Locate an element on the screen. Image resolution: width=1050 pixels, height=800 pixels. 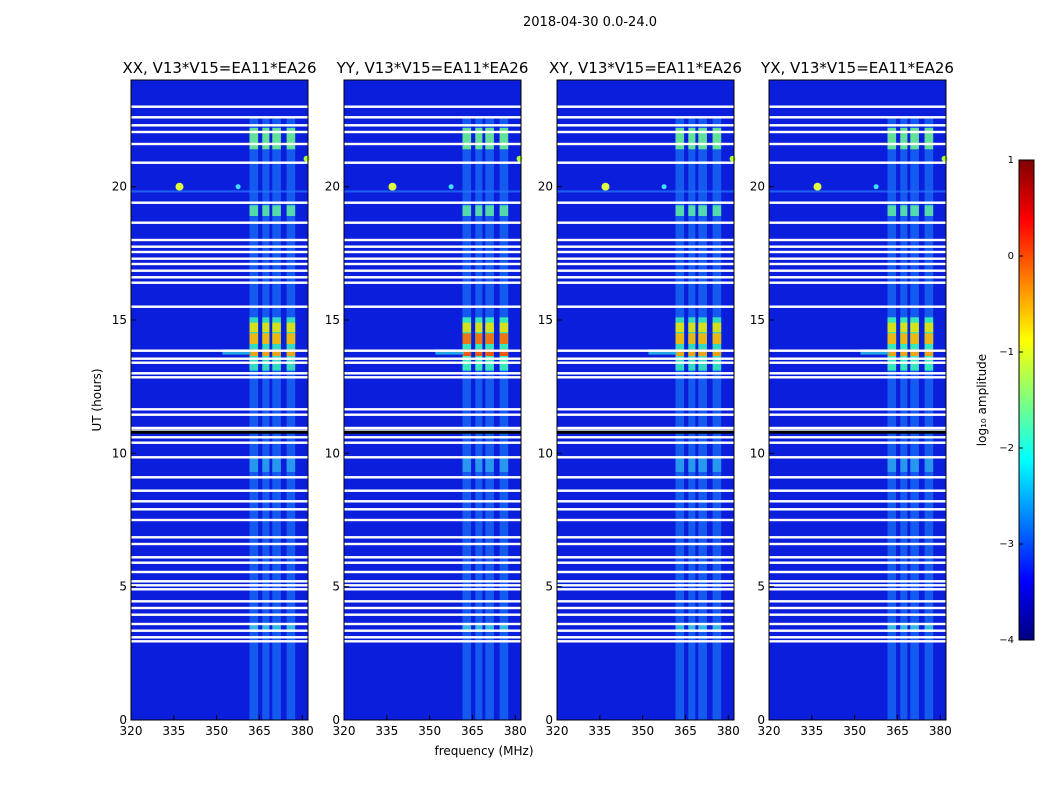
x-tick-label: 335 is located at coordinates (173, 731).